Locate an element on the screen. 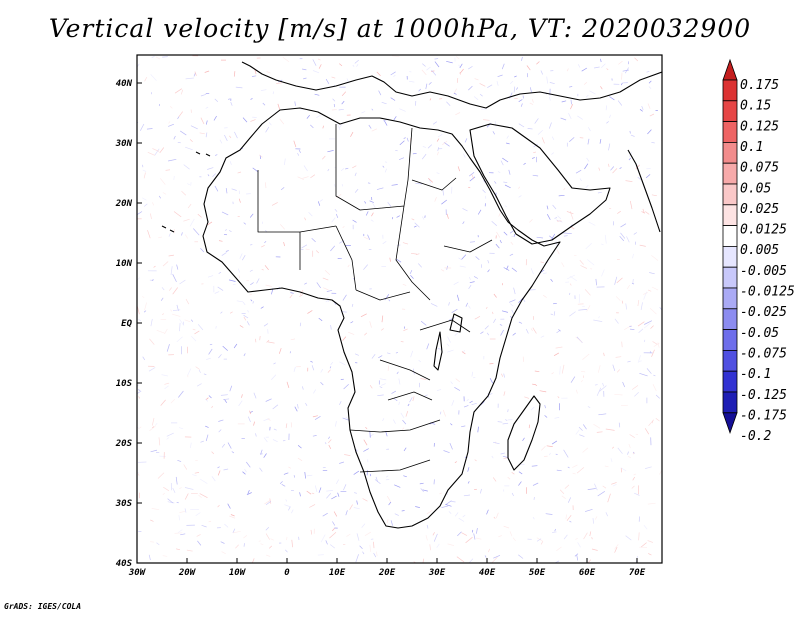  madagascar-coastline is located at coordinates (524, 433).